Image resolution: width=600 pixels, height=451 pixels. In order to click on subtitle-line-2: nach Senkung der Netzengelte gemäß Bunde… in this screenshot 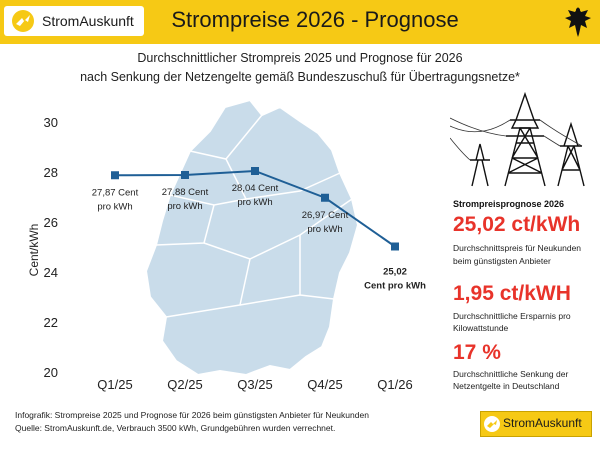, I will do `click(300, 77)`.